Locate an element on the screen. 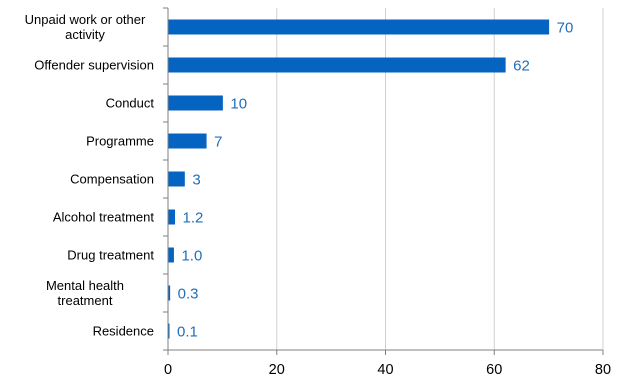 The height and width of the screenshot is (385, 627). x-tick-label: 0 is located at coordinates (168, 370).